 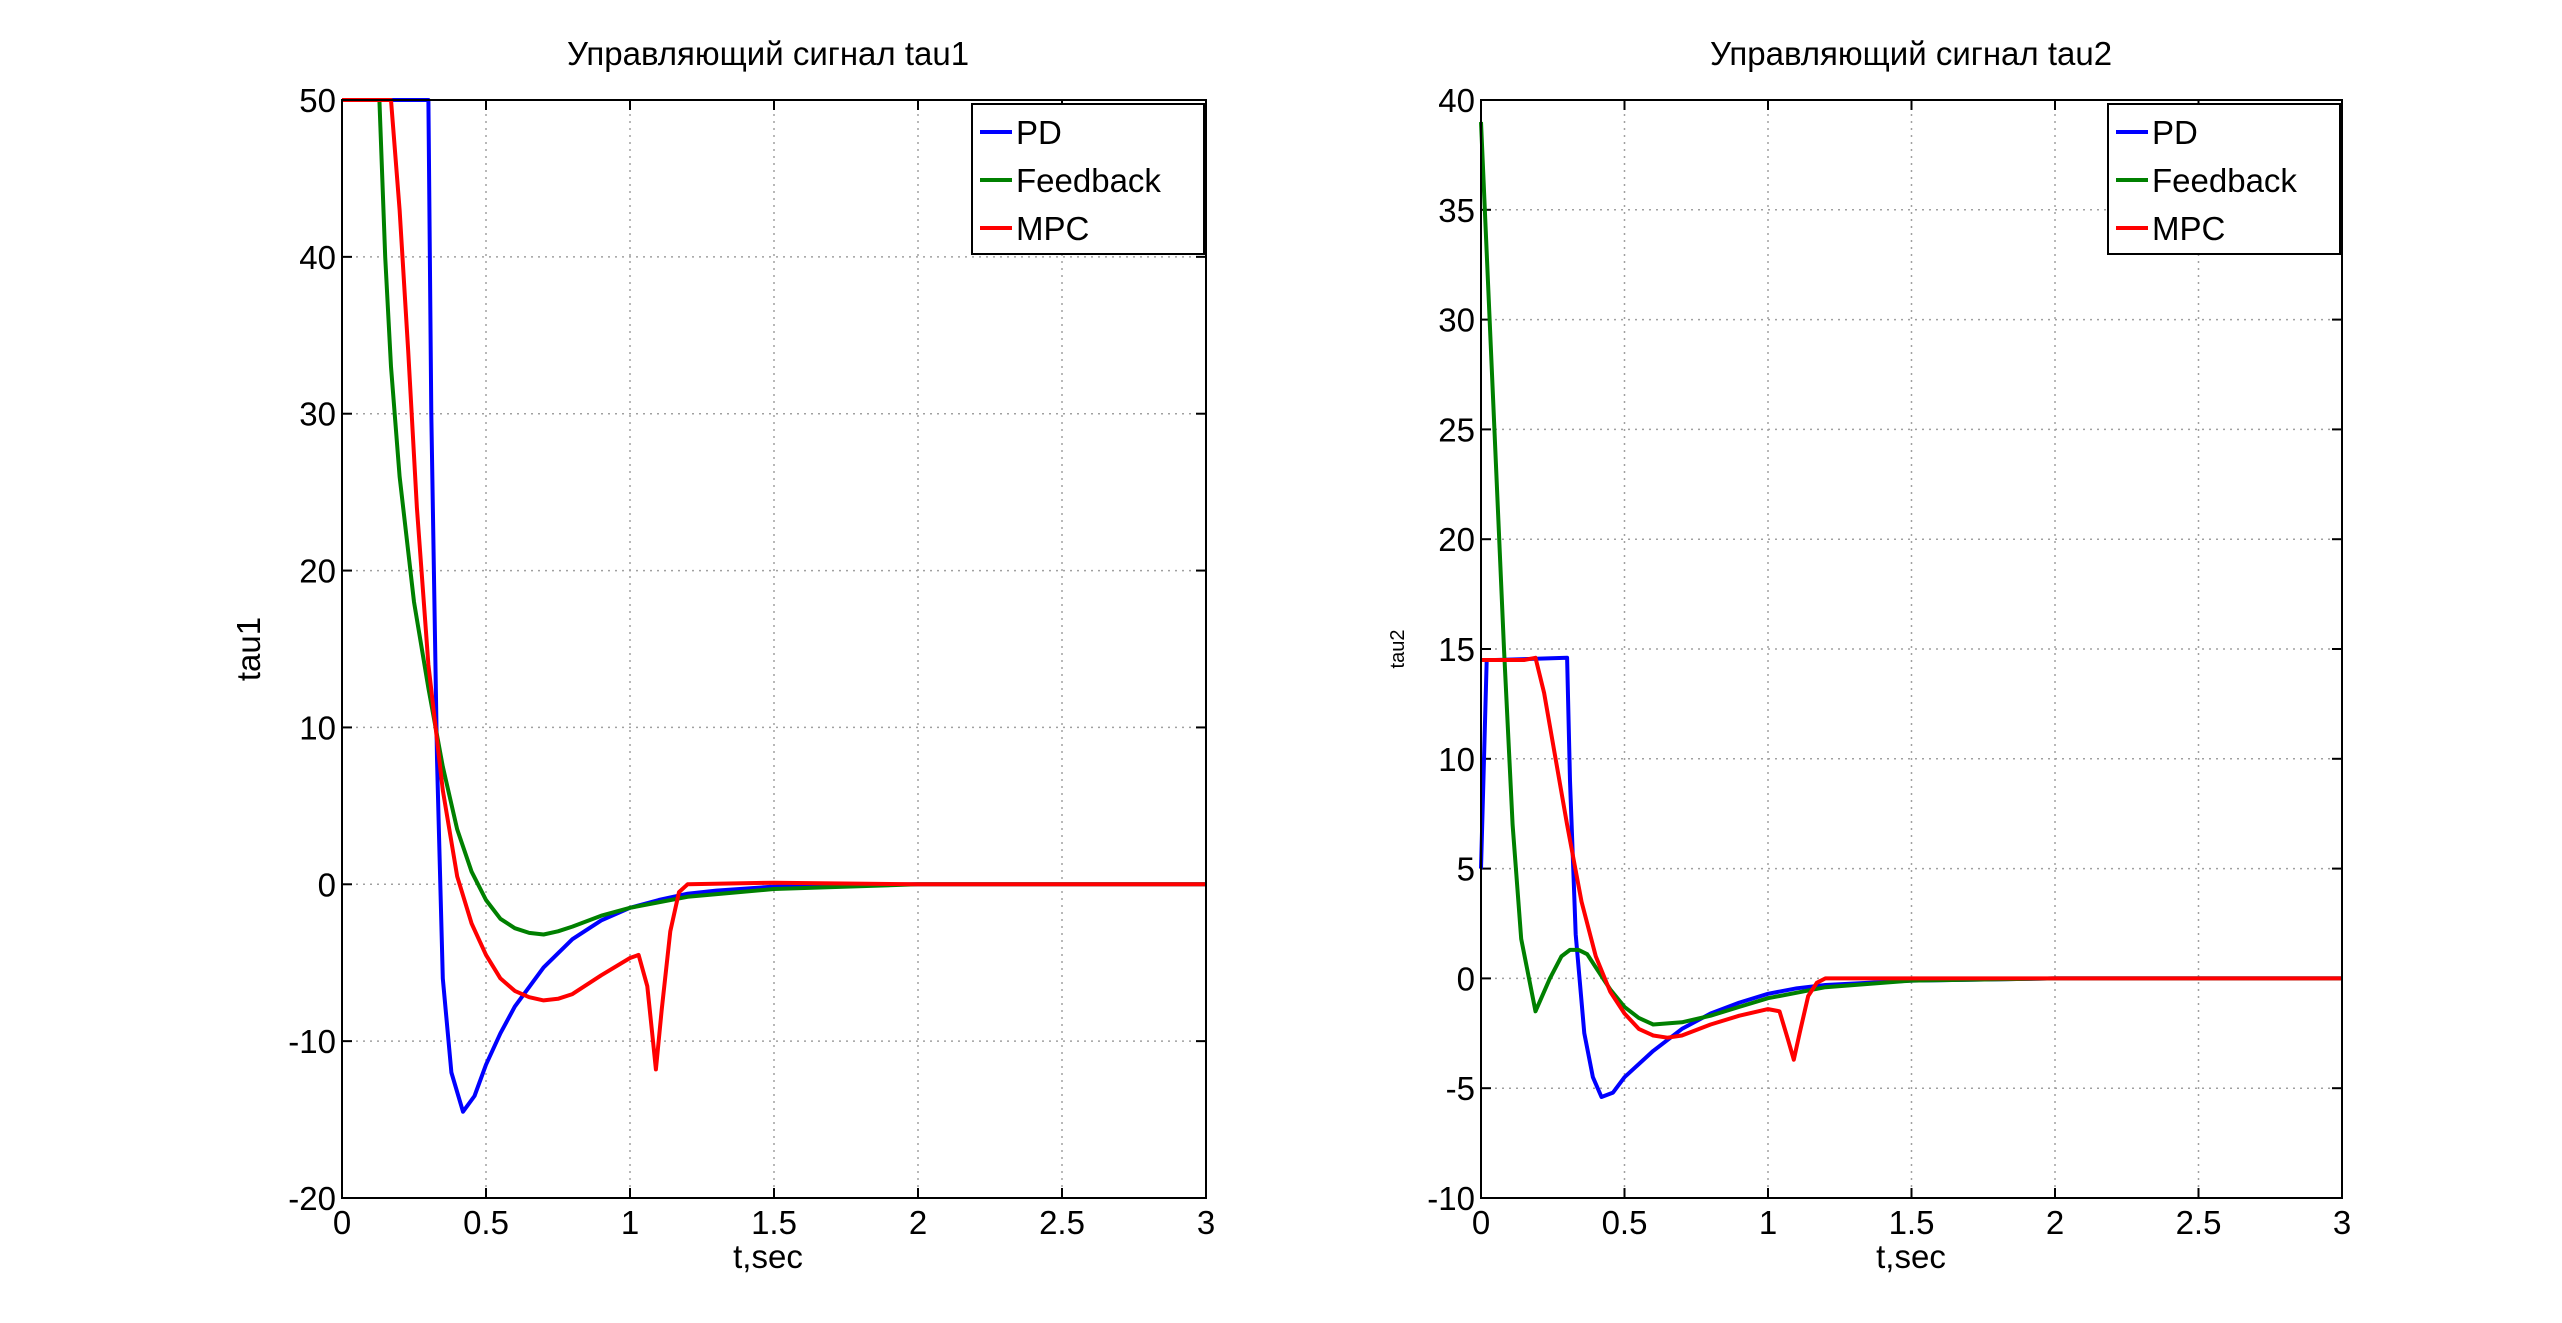 I want to click on y-tick-label: -5, so click(x=1460, y=1088).